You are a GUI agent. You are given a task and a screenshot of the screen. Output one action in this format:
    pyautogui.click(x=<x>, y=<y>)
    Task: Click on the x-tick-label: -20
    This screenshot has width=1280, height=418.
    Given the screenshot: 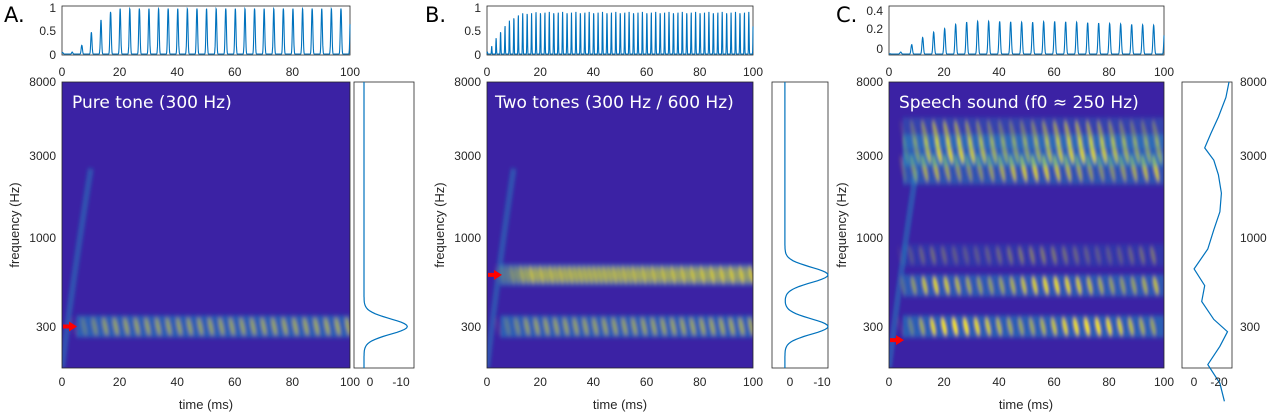 What is the action you would take?
    pyautogui.click(x=1219, y=382)
    